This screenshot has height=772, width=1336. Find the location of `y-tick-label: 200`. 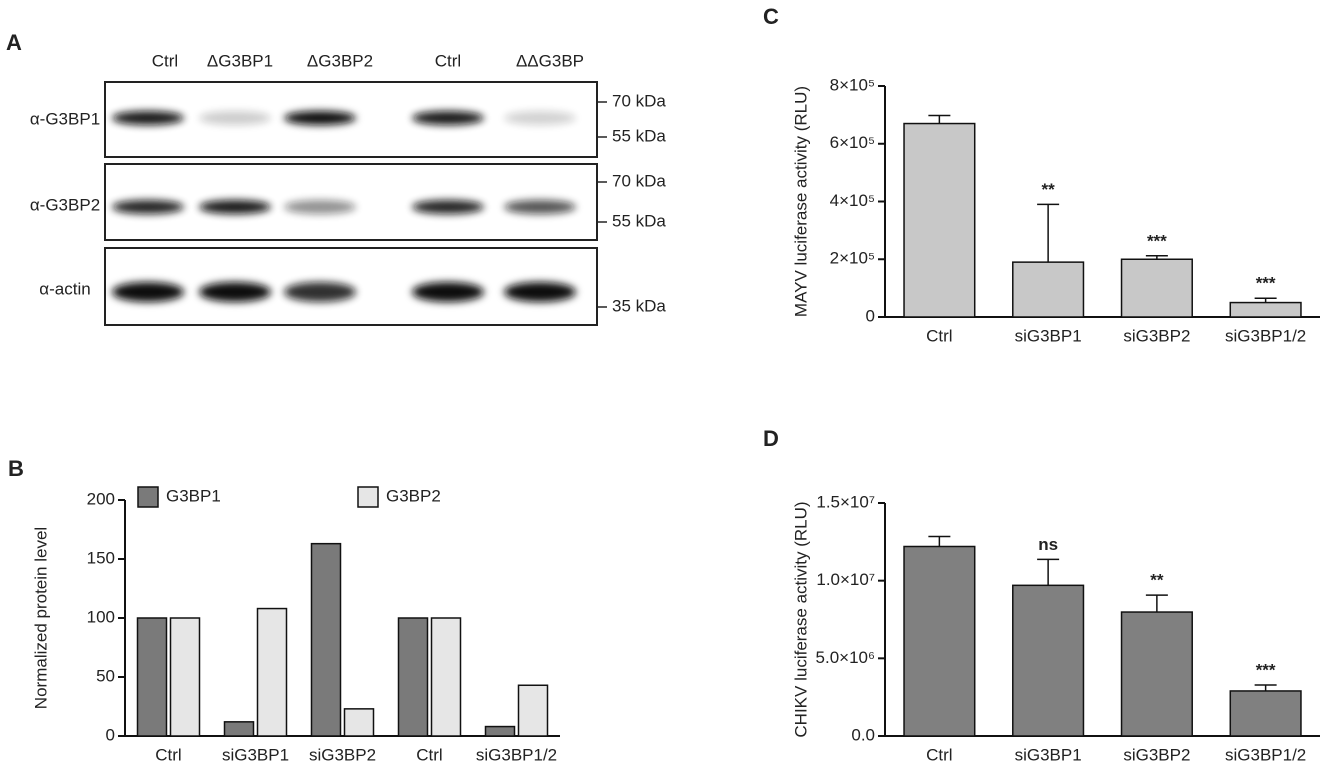

y-tick-label: 200 is located at coordinates (101, 498).